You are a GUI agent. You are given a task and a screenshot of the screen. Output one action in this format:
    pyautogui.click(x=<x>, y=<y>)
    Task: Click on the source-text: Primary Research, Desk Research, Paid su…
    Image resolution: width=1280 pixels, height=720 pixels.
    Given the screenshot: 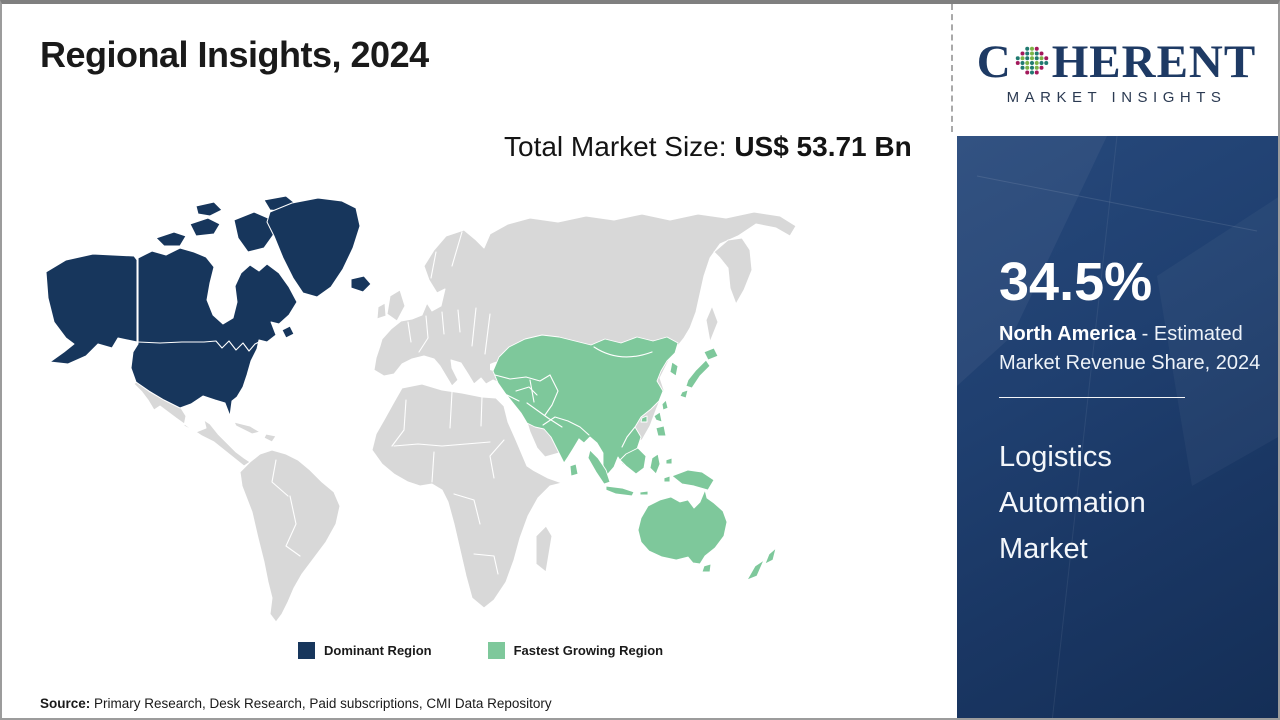 What is the action you would take?
    pyautogui.click(x=321, y=703)
    